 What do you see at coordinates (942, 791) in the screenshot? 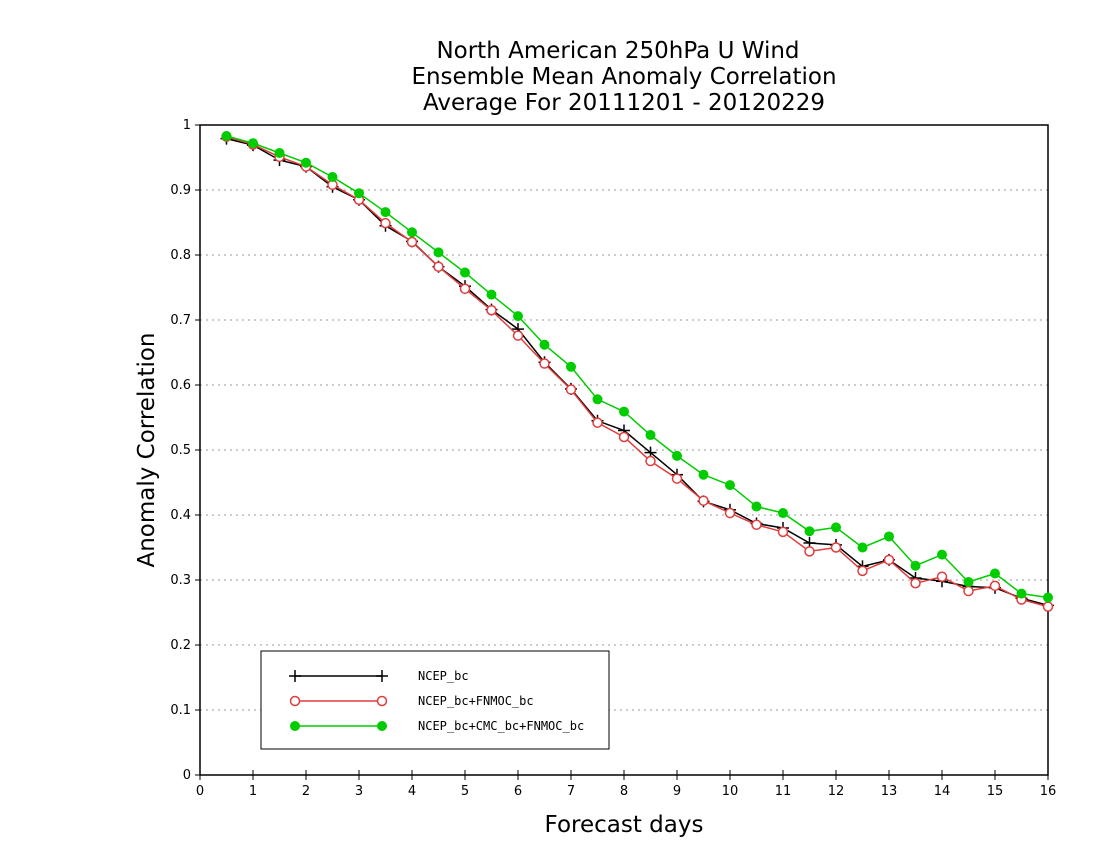
I see `x-tick-label: 14` at bounding box center [942, 791].